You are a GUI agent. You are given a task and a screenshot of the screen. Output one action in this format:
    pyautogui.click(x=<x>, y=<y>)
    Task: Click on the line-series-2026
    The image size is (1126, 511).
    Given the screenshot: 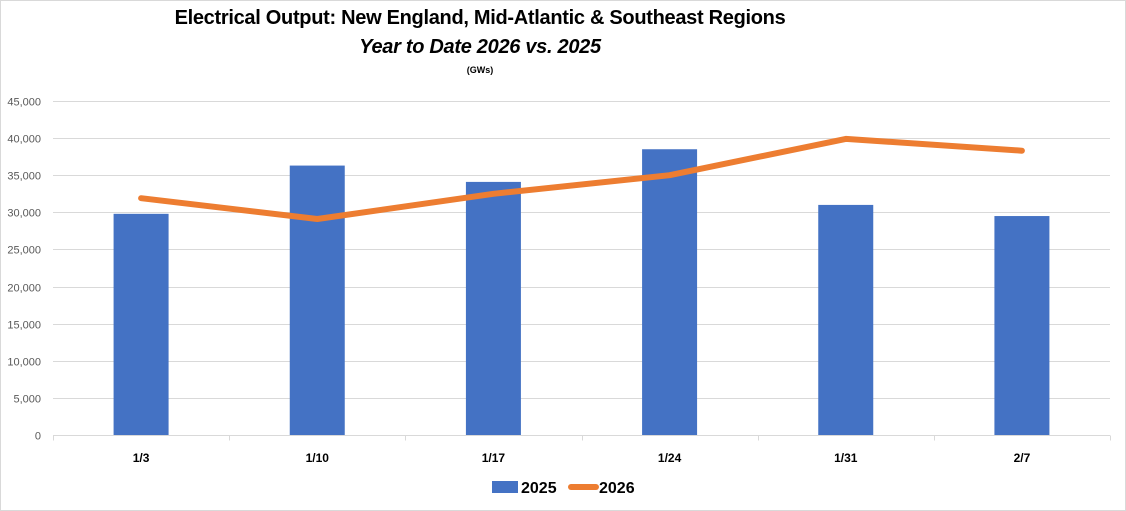 What is the action you would take?
    pyautogui.click(x=581, y=178)
    